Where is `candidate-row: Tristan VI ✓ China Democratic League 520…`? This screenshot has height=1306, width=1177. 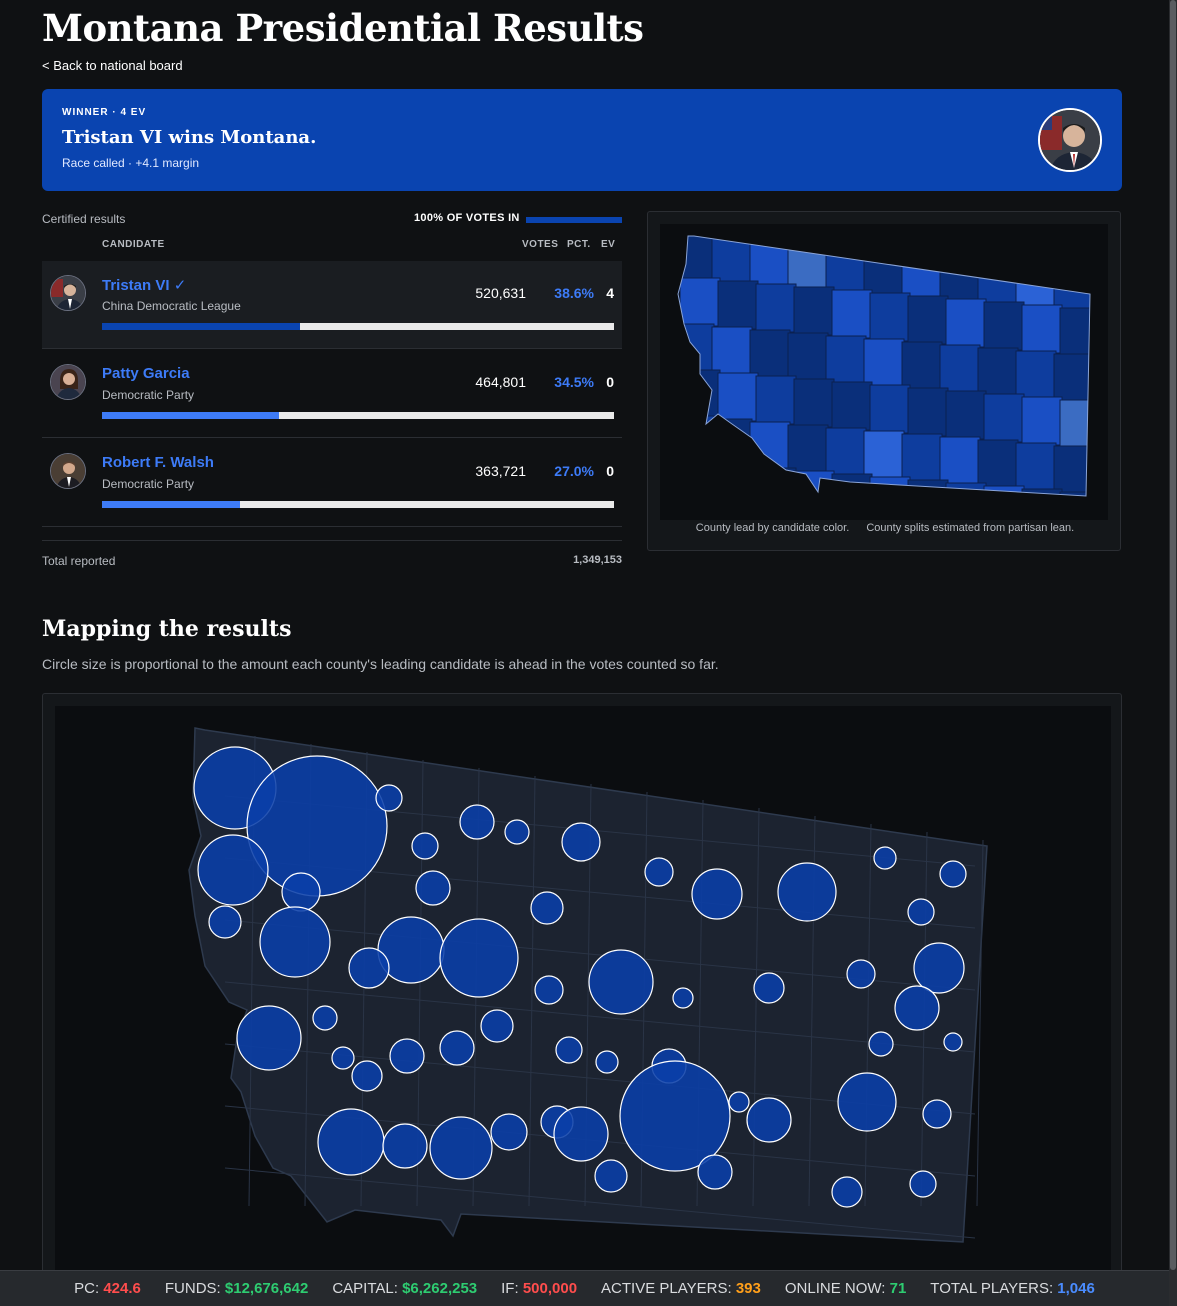 candidate-row: Tristan VI ✓ China Democratic League 520… is located at coordinates (332, 305).